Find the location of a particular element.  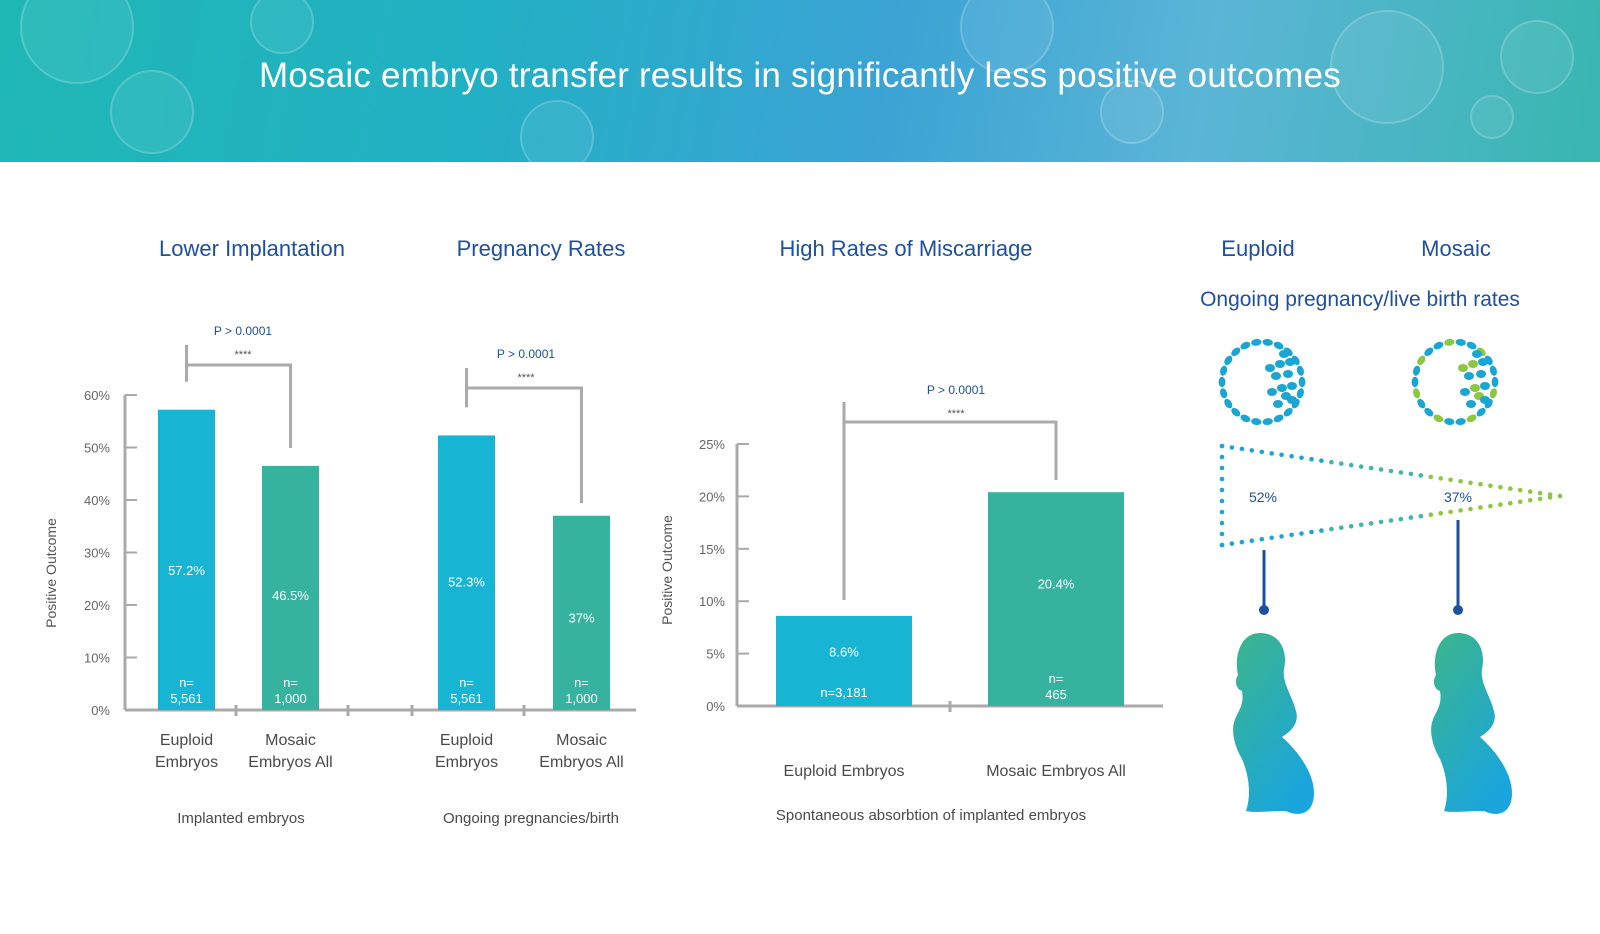

chart3-significance-stars: **** is located at coordinates (956, 414).